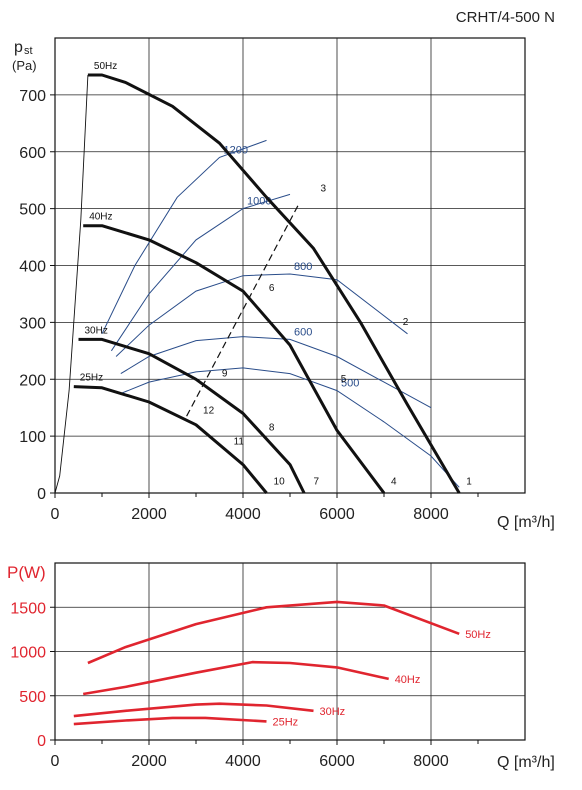  What do you see at coordinates (24, 65) in the screenshot?
I see `y-axis-label-unit: (Pa)` at bounding box center [24, 65].